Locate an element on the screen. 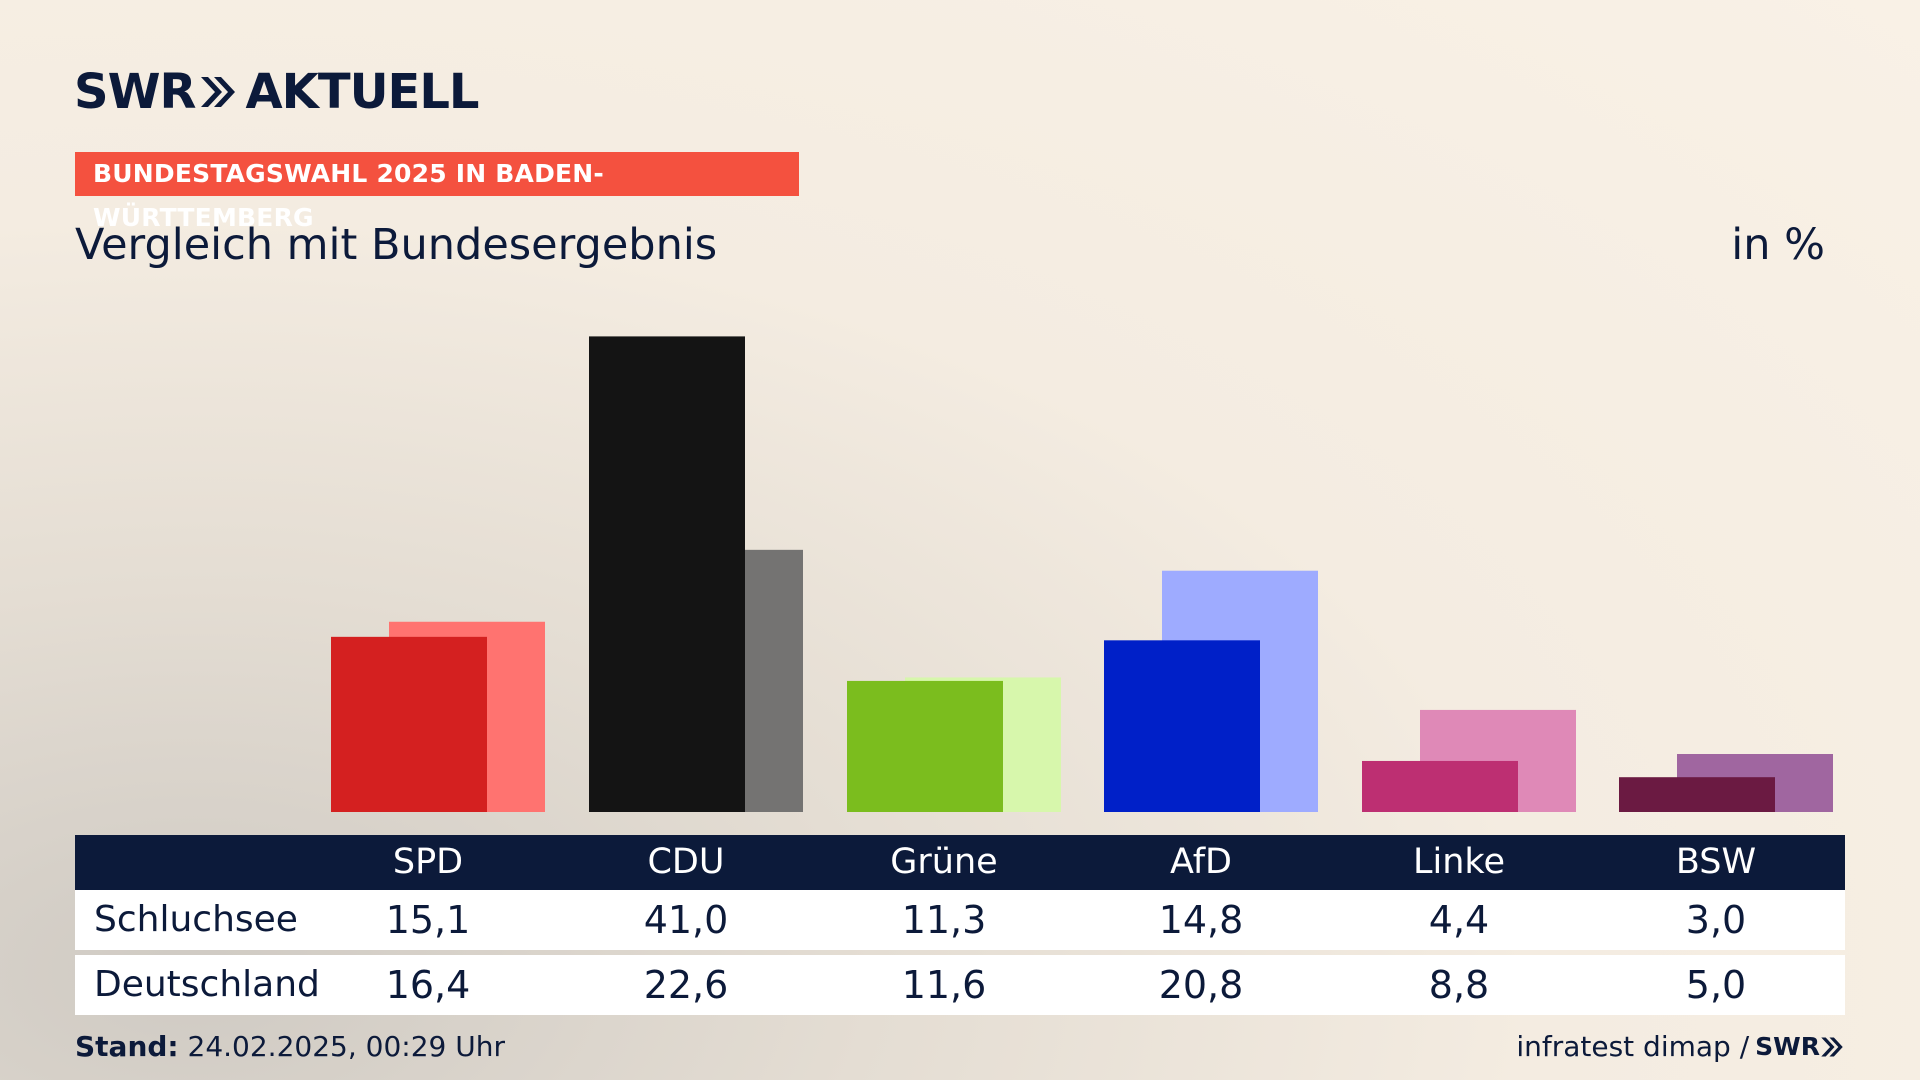 Image resolution: width=1920 pixels, height=1080 pixels. table-cell-deutschland-afd: 20,8 is located at coordinates (1201, 985).